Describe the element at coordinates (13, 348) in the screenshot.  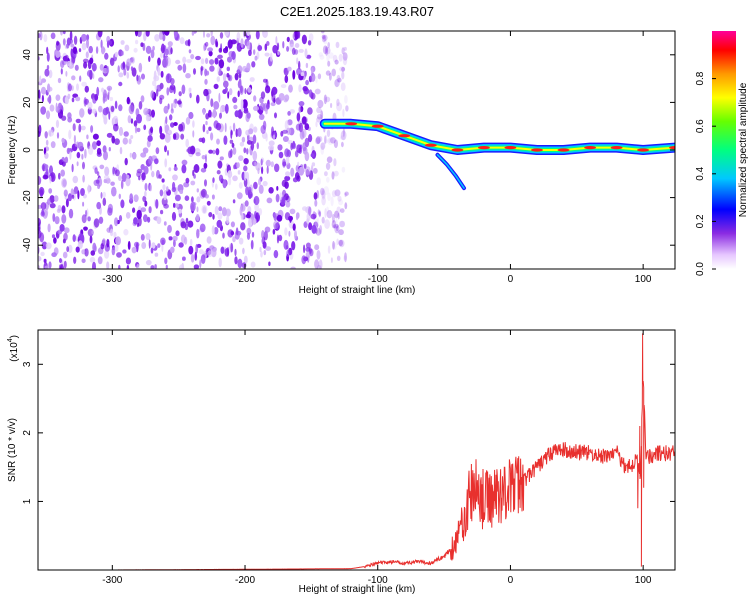
I see `svg-text: (x104)` at that location.